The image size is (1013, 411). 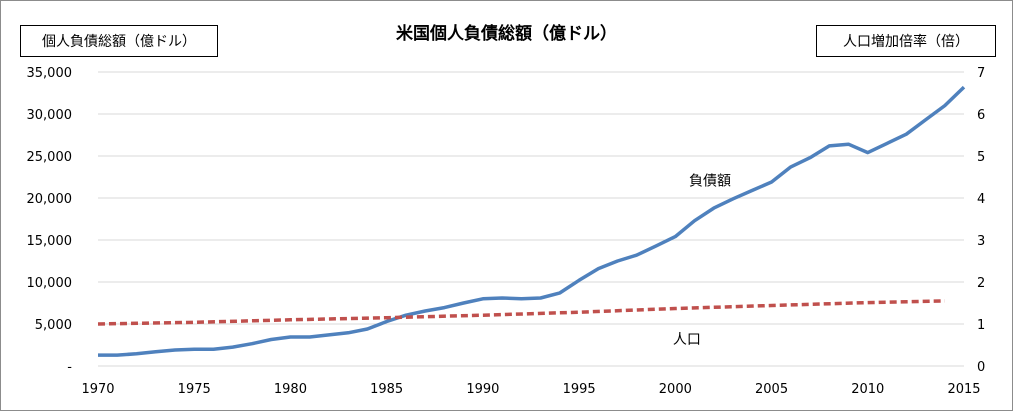 What do you see at coordinates (579, 389) in the screenshot?
I see `x-tick-label: 1995` at bounding box center [579, 389].